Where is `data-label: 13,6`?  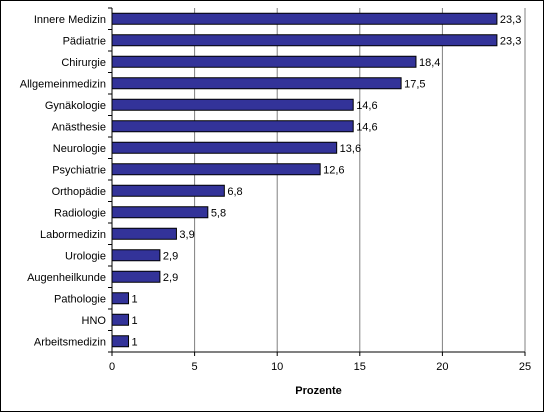
data-label: 13,6 is located at coordinates (350, 149).